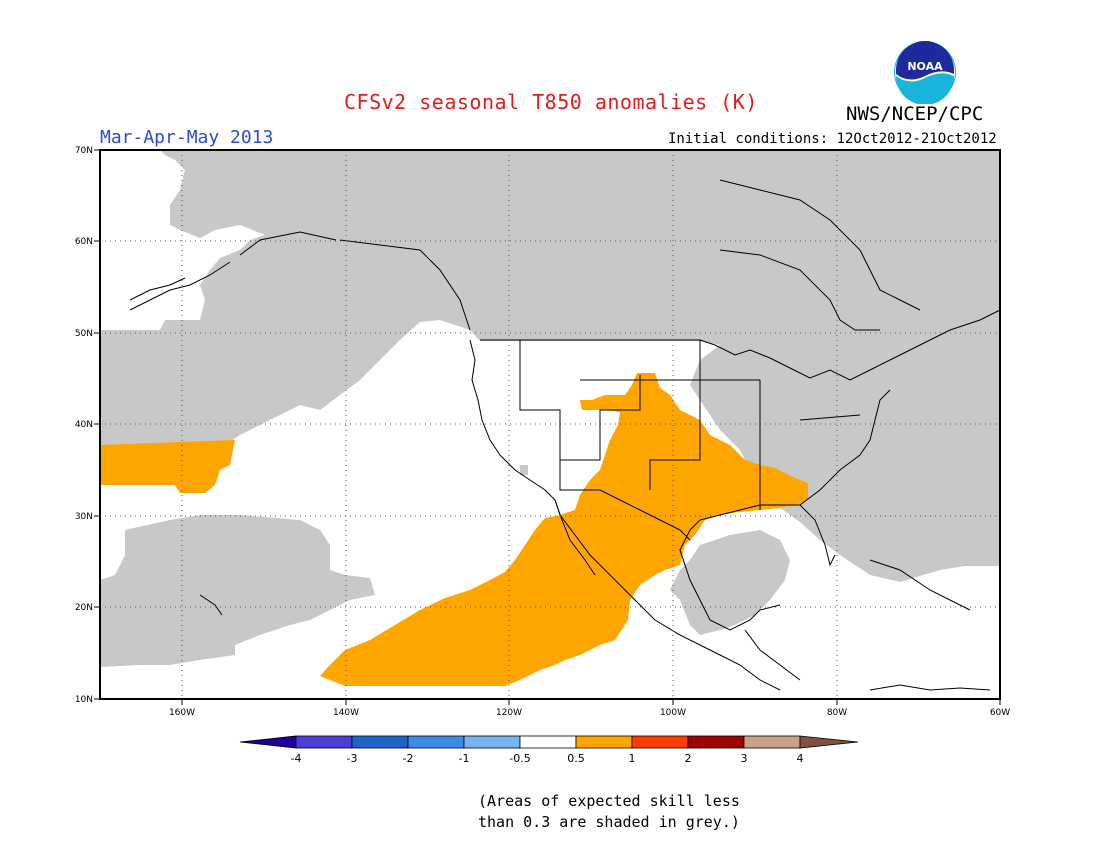 This screenshot has height=850, width=1100. I want to click on colorbar-label: -2, so click(408, 758).